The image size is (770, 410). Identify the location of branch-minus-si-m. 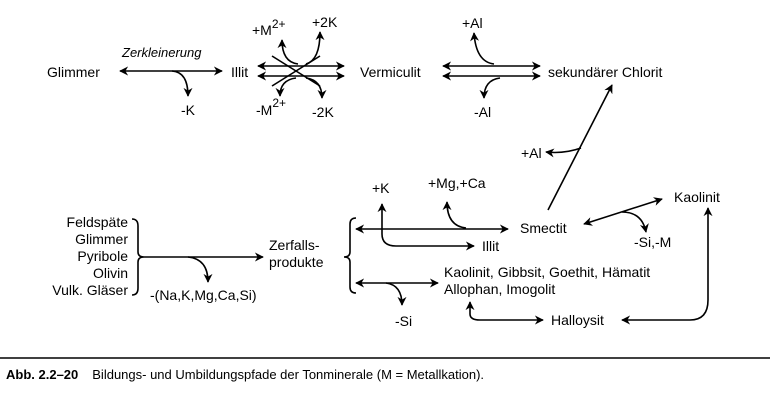
(635, 222).